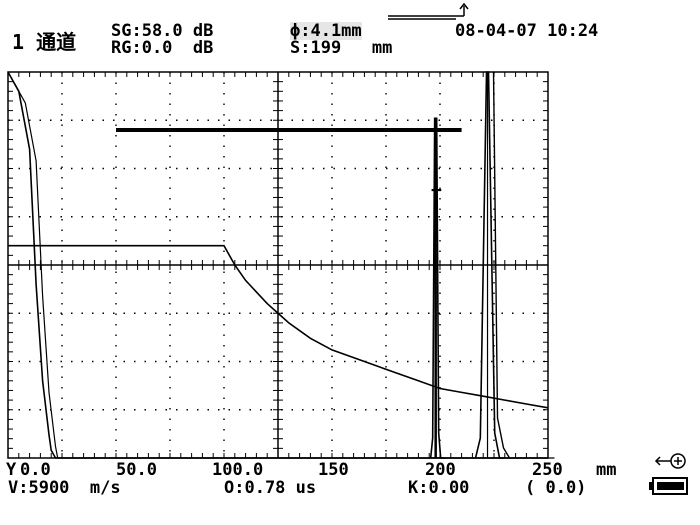  Describe the element at coordinates (64, 488) in the screenshot. I see `velocity: V:5900 m/s` at that location.